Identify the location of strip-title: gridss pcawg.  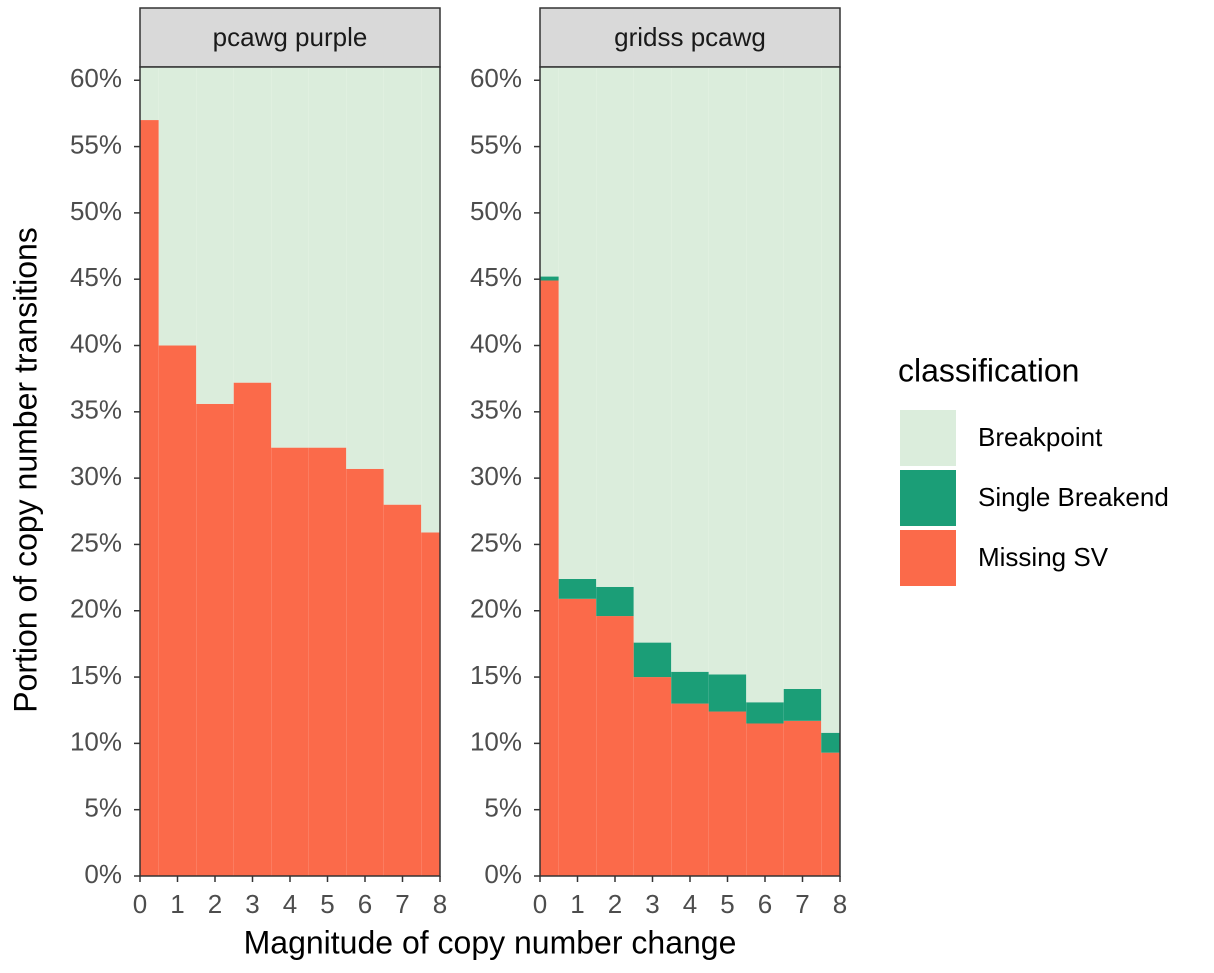
(690, 37).